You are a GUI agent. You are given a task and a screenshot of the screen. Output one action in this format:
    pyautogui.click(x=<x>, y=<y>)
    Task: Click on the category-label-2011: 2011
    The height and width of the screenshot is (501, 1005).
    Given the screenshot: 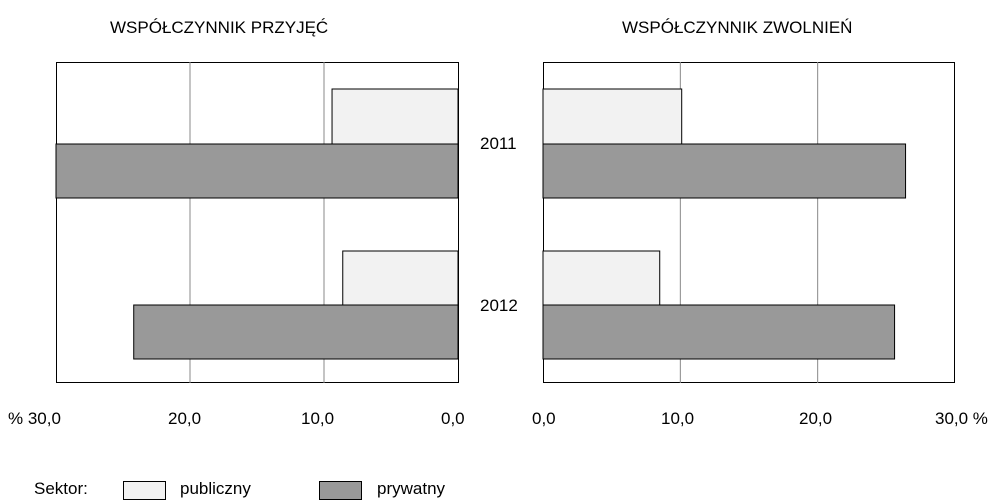 What is the action you would take?
    pyautogui.click(x=498, y=143)
    